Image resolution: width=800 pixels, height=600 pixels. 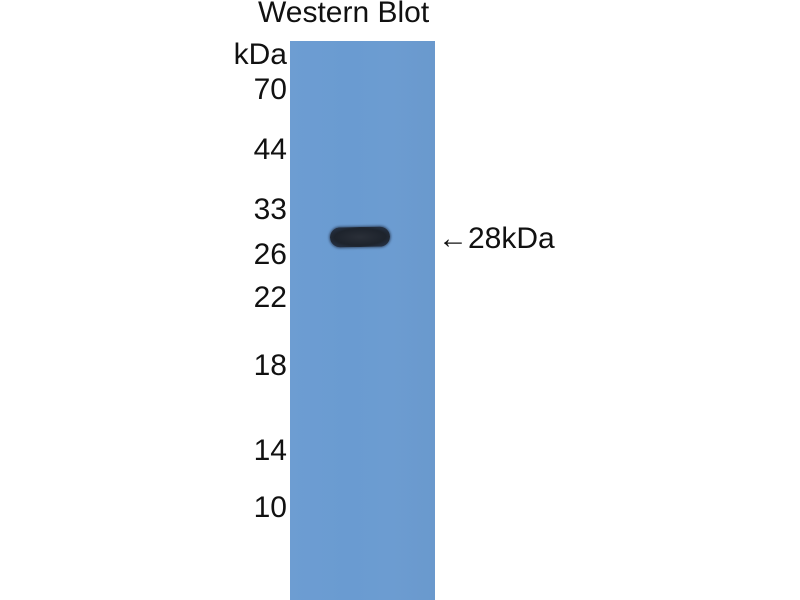 I want to click on marker-14: 14, so click(x=270, y=450).